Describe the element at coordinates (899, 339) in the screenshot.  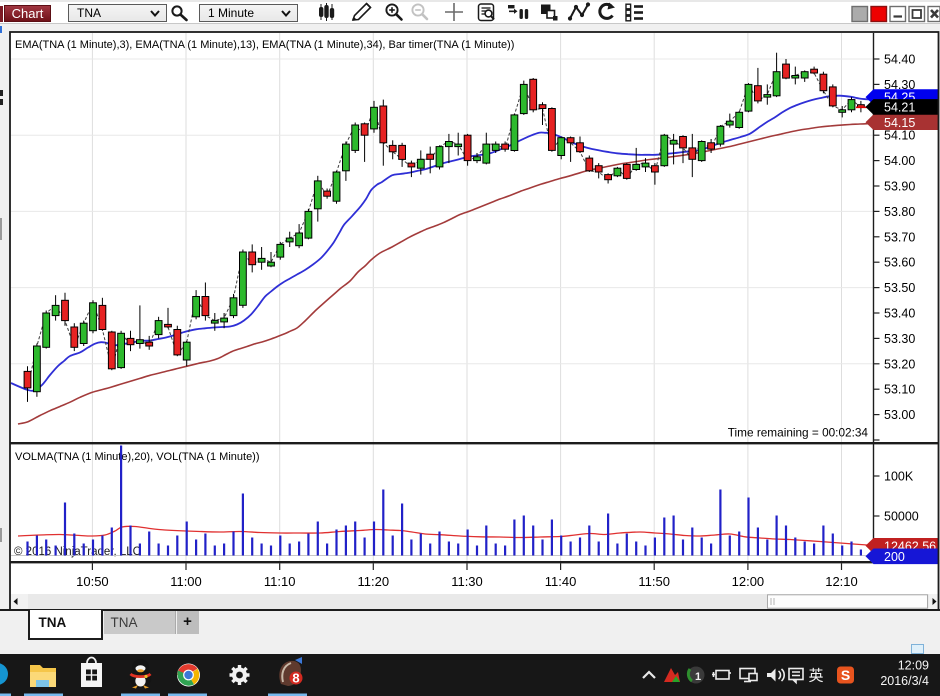
I see `svg-text: 53.30` at that location.